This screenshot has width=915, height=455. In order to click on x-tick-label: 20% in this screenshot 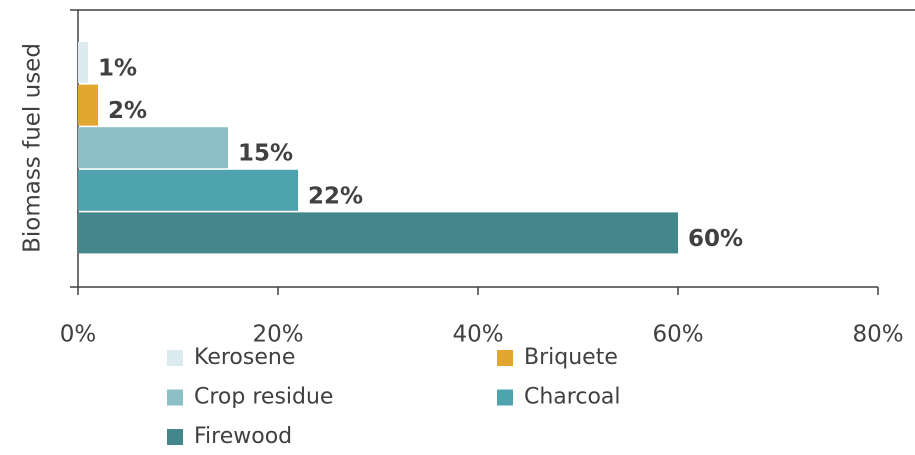, I will do `click(277, 335)`.